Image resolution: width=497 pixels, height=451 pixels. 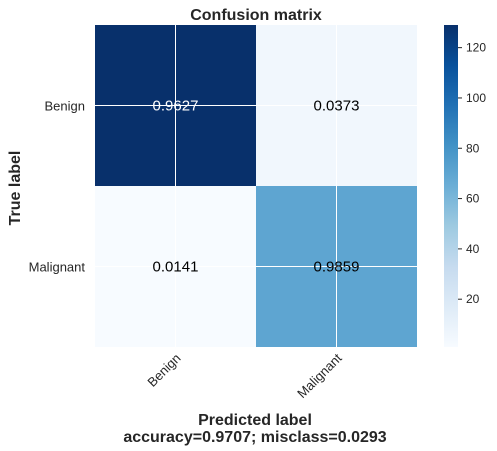 I want to click on cell-value-label: 0.0373, so click(x=337, y=106).